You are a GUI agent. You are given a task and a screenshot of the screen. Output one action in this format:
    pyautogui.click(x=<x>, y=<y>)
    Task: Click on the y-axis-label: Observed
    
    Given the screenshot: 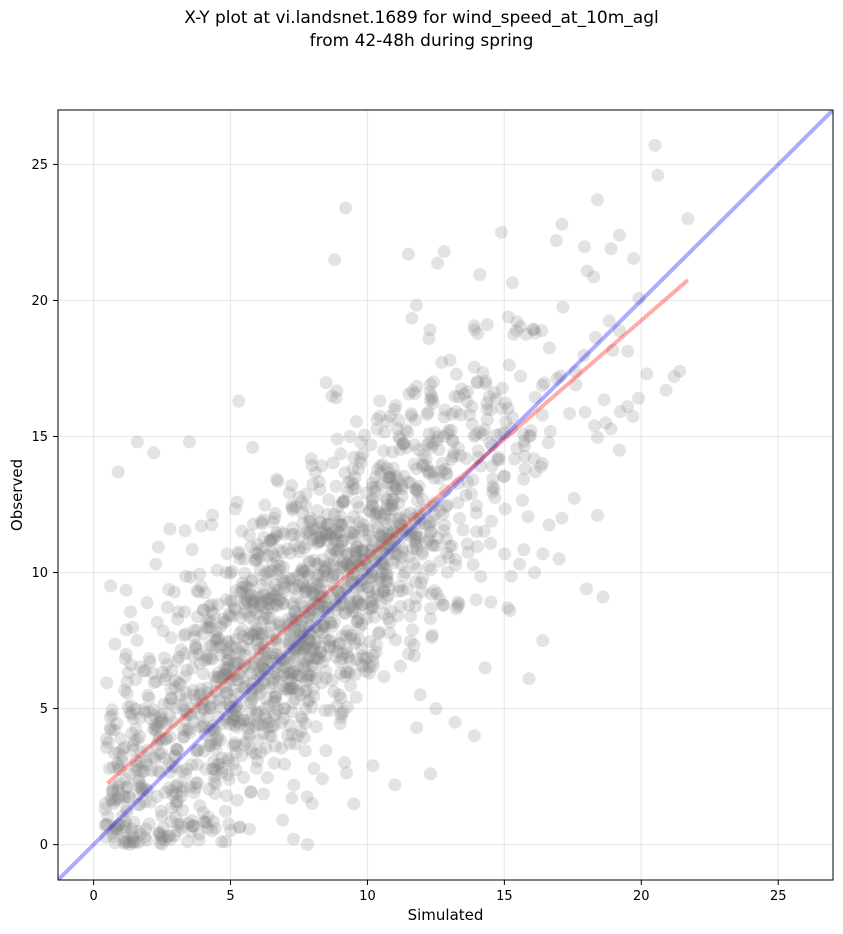 What is the action you would take?
    pyautogui.click(x=17, y=495)
    